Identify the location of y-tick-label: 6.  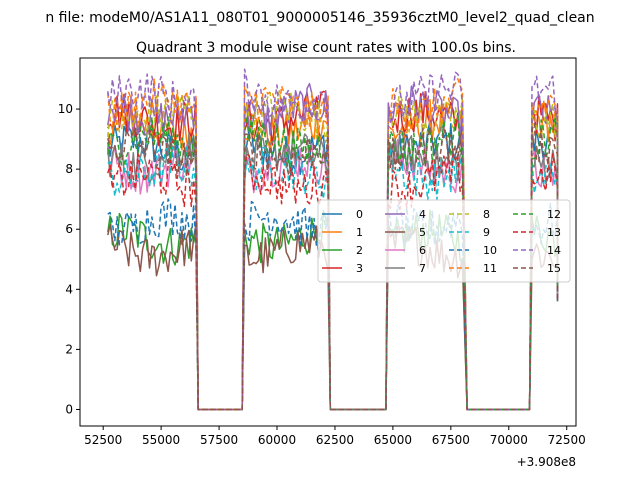
(69, 229).